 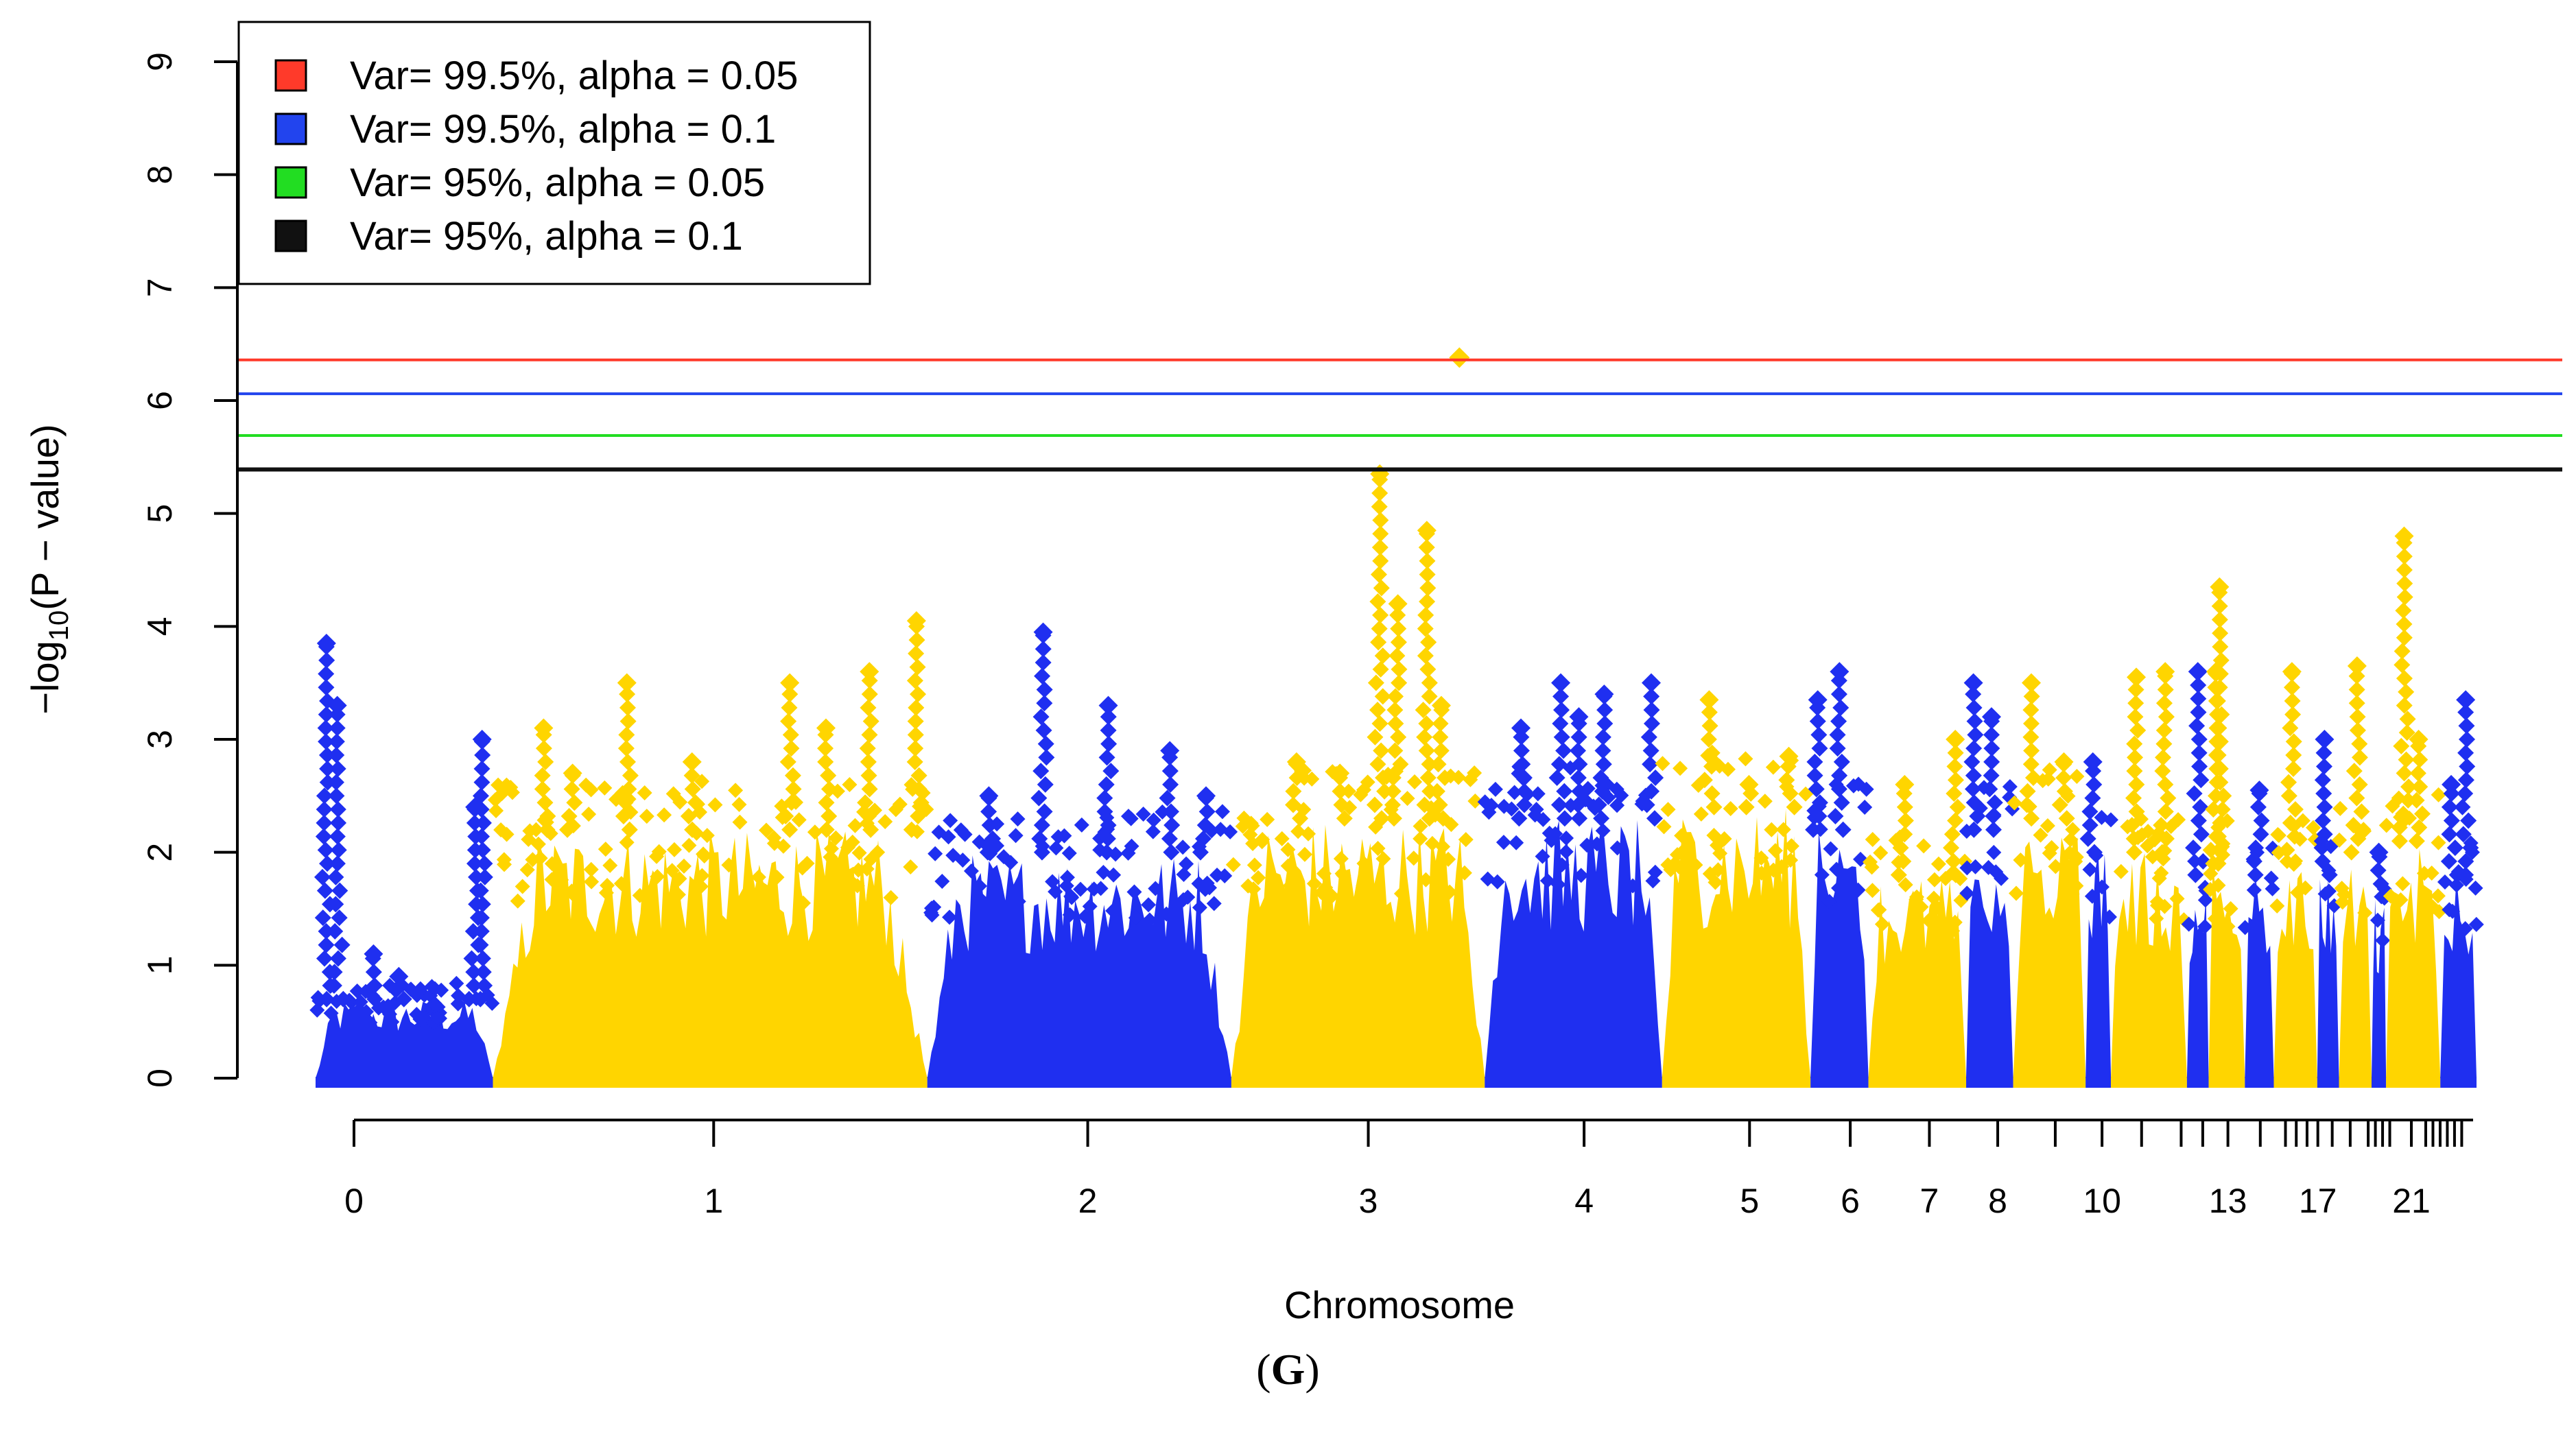 What do you see at coordinates (1929, 1201) in the screenshot?
I see `x-tick-label: 7` at bounding box center [1929, 1201].